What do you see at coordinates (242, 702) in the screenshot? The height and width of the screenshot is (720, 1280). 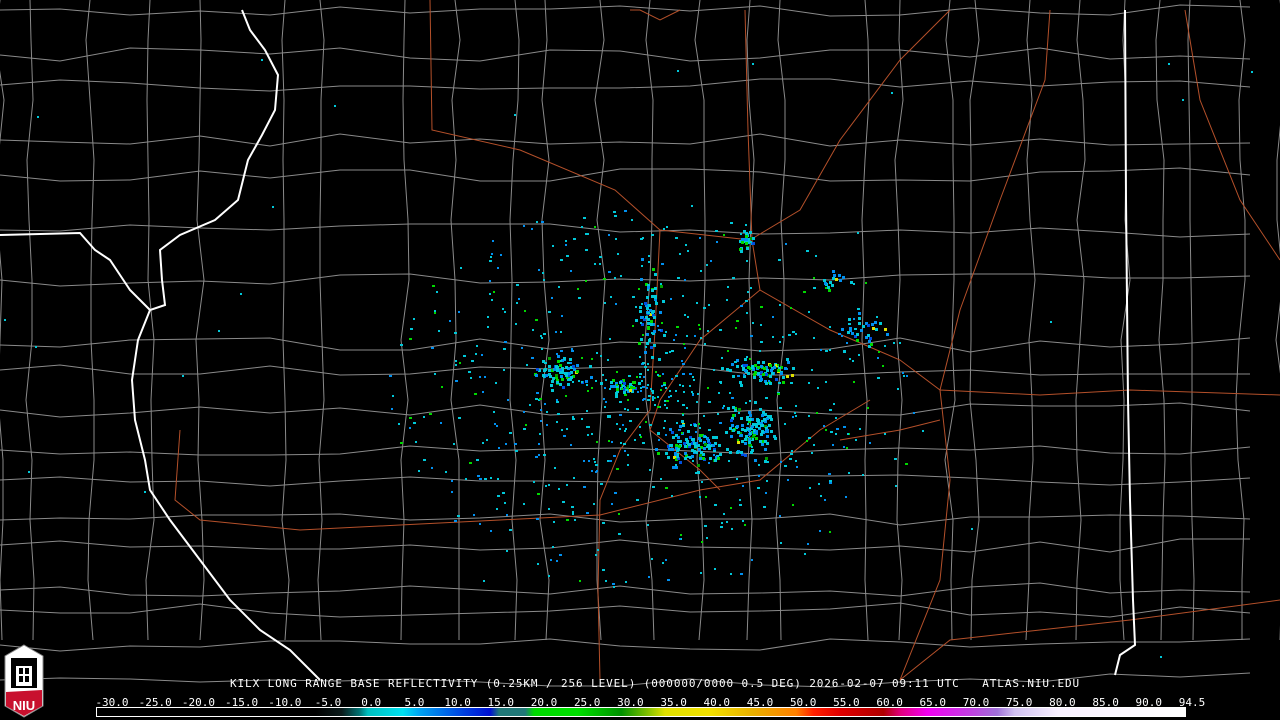 I see `colorbar-label: -15.0` at bounding box center [242, 702].